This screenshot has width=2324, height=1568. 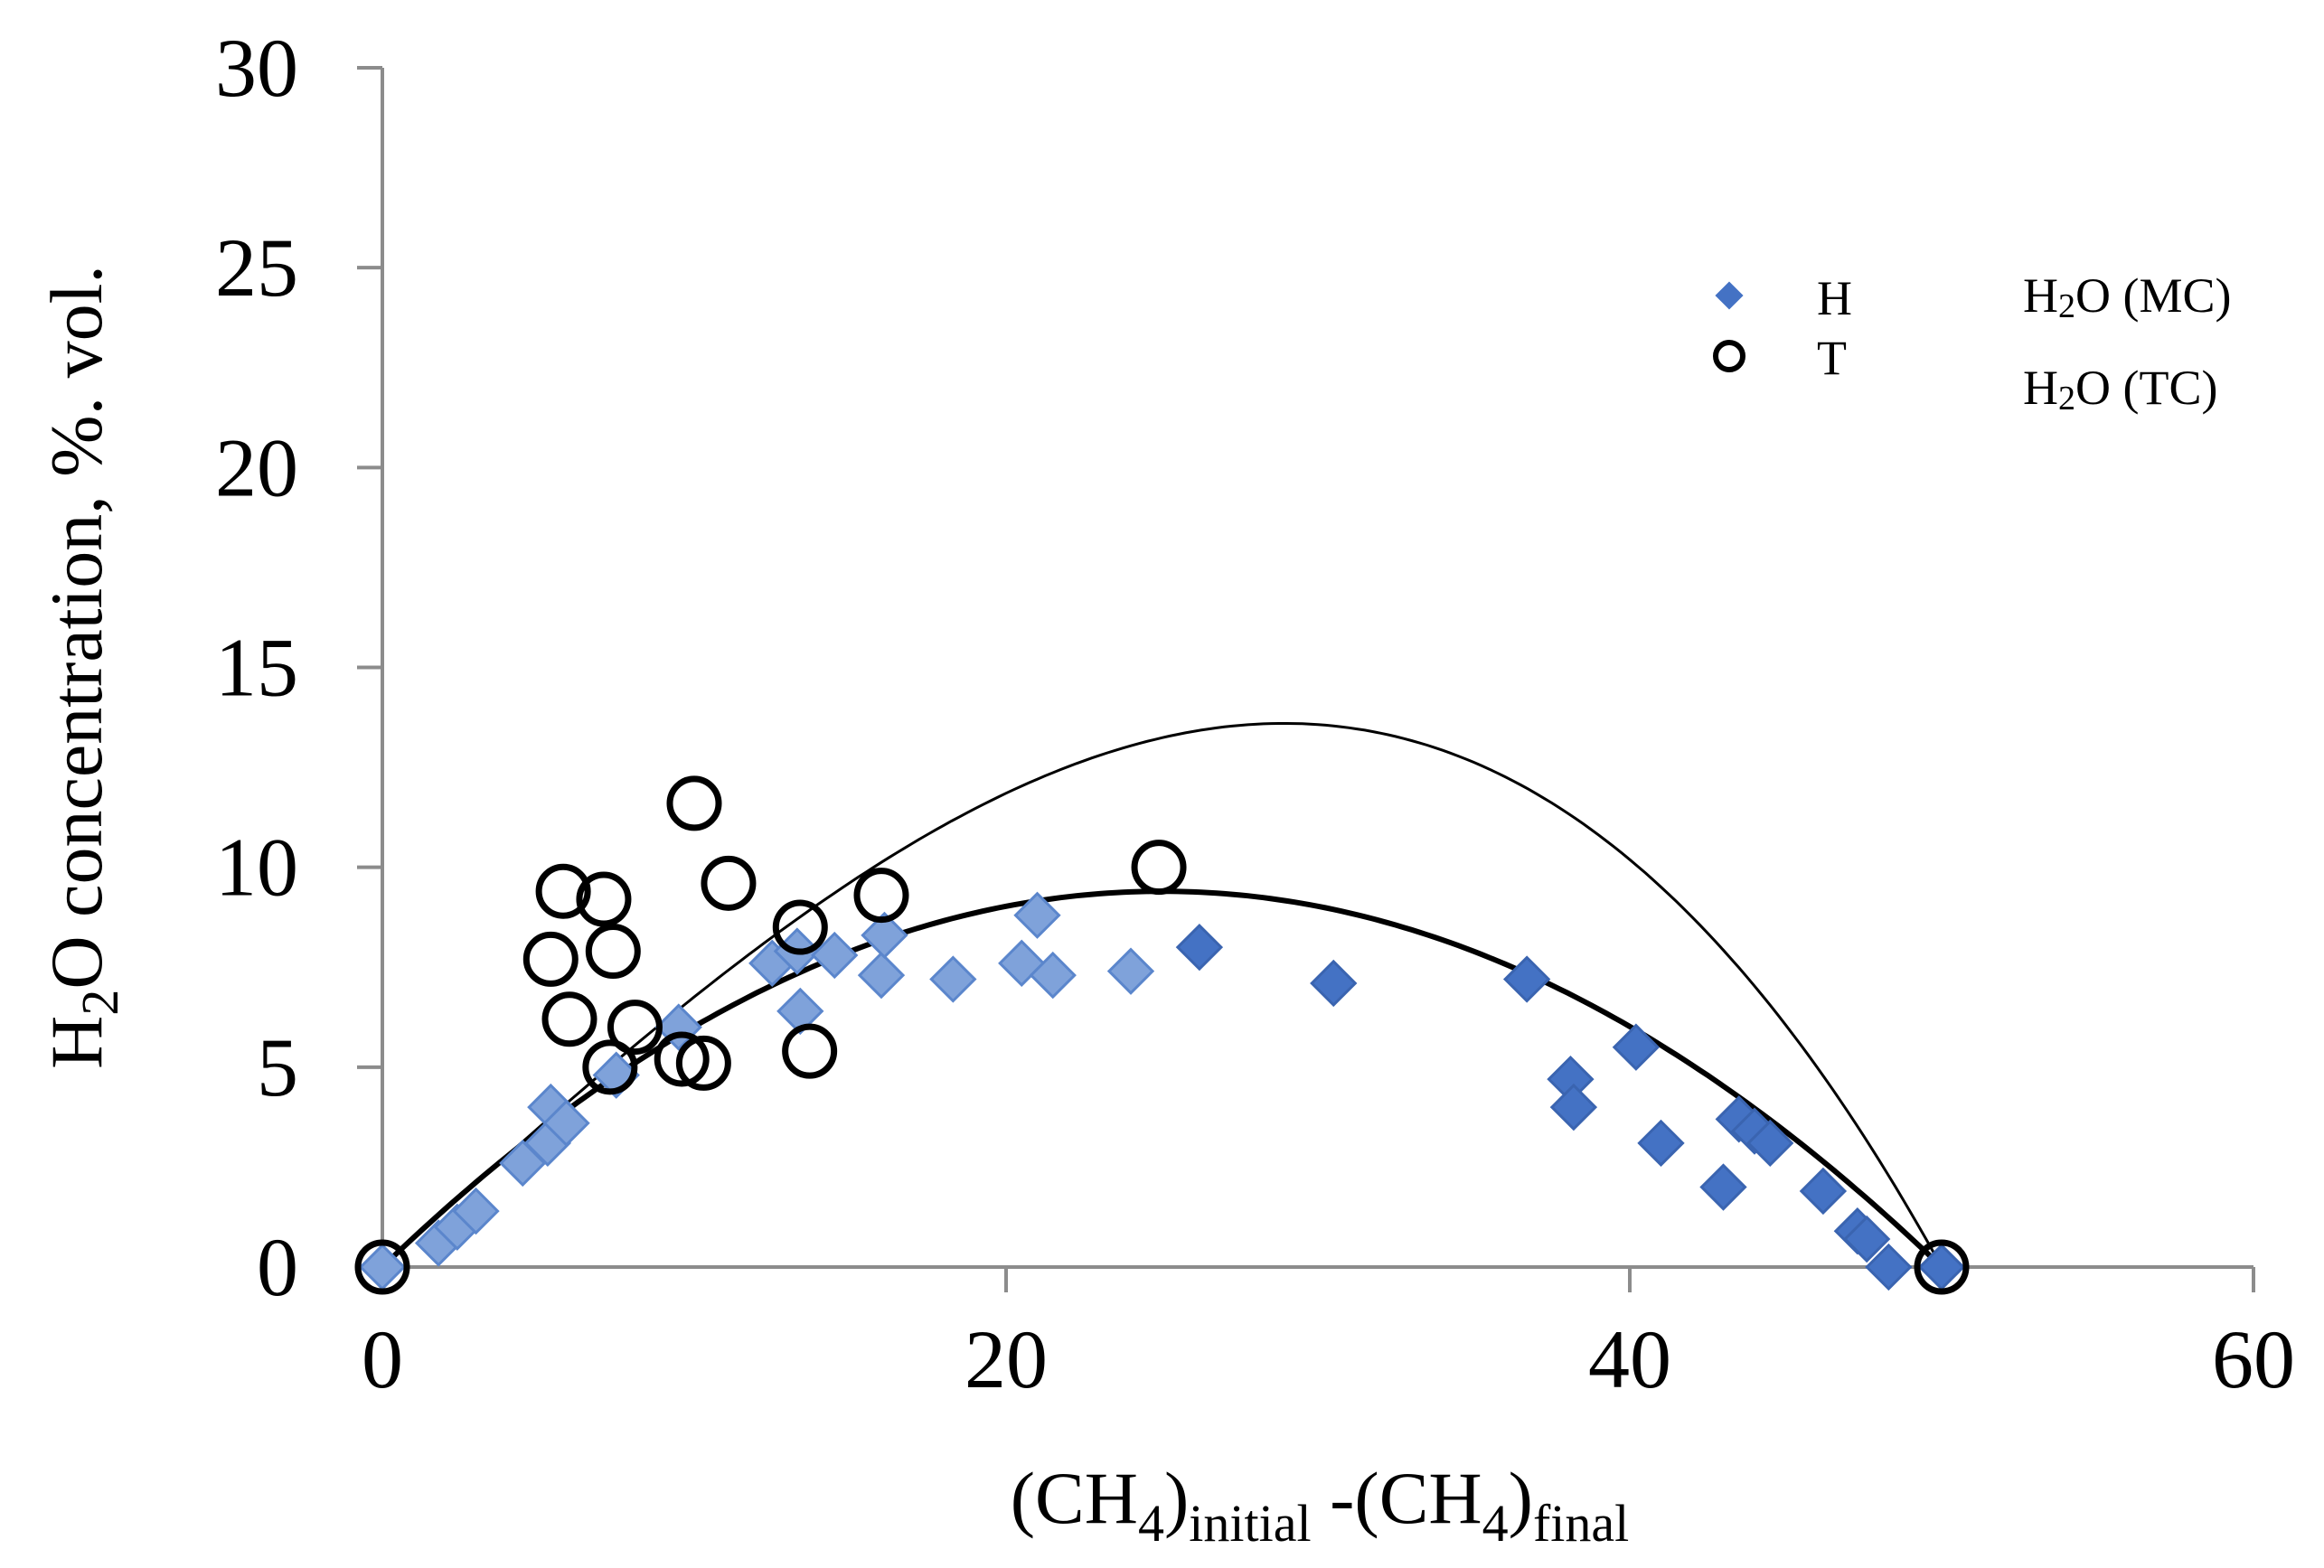 I want to click on legend: H H2O (MC) T H2O (TC), so click(x=1972, y=343).